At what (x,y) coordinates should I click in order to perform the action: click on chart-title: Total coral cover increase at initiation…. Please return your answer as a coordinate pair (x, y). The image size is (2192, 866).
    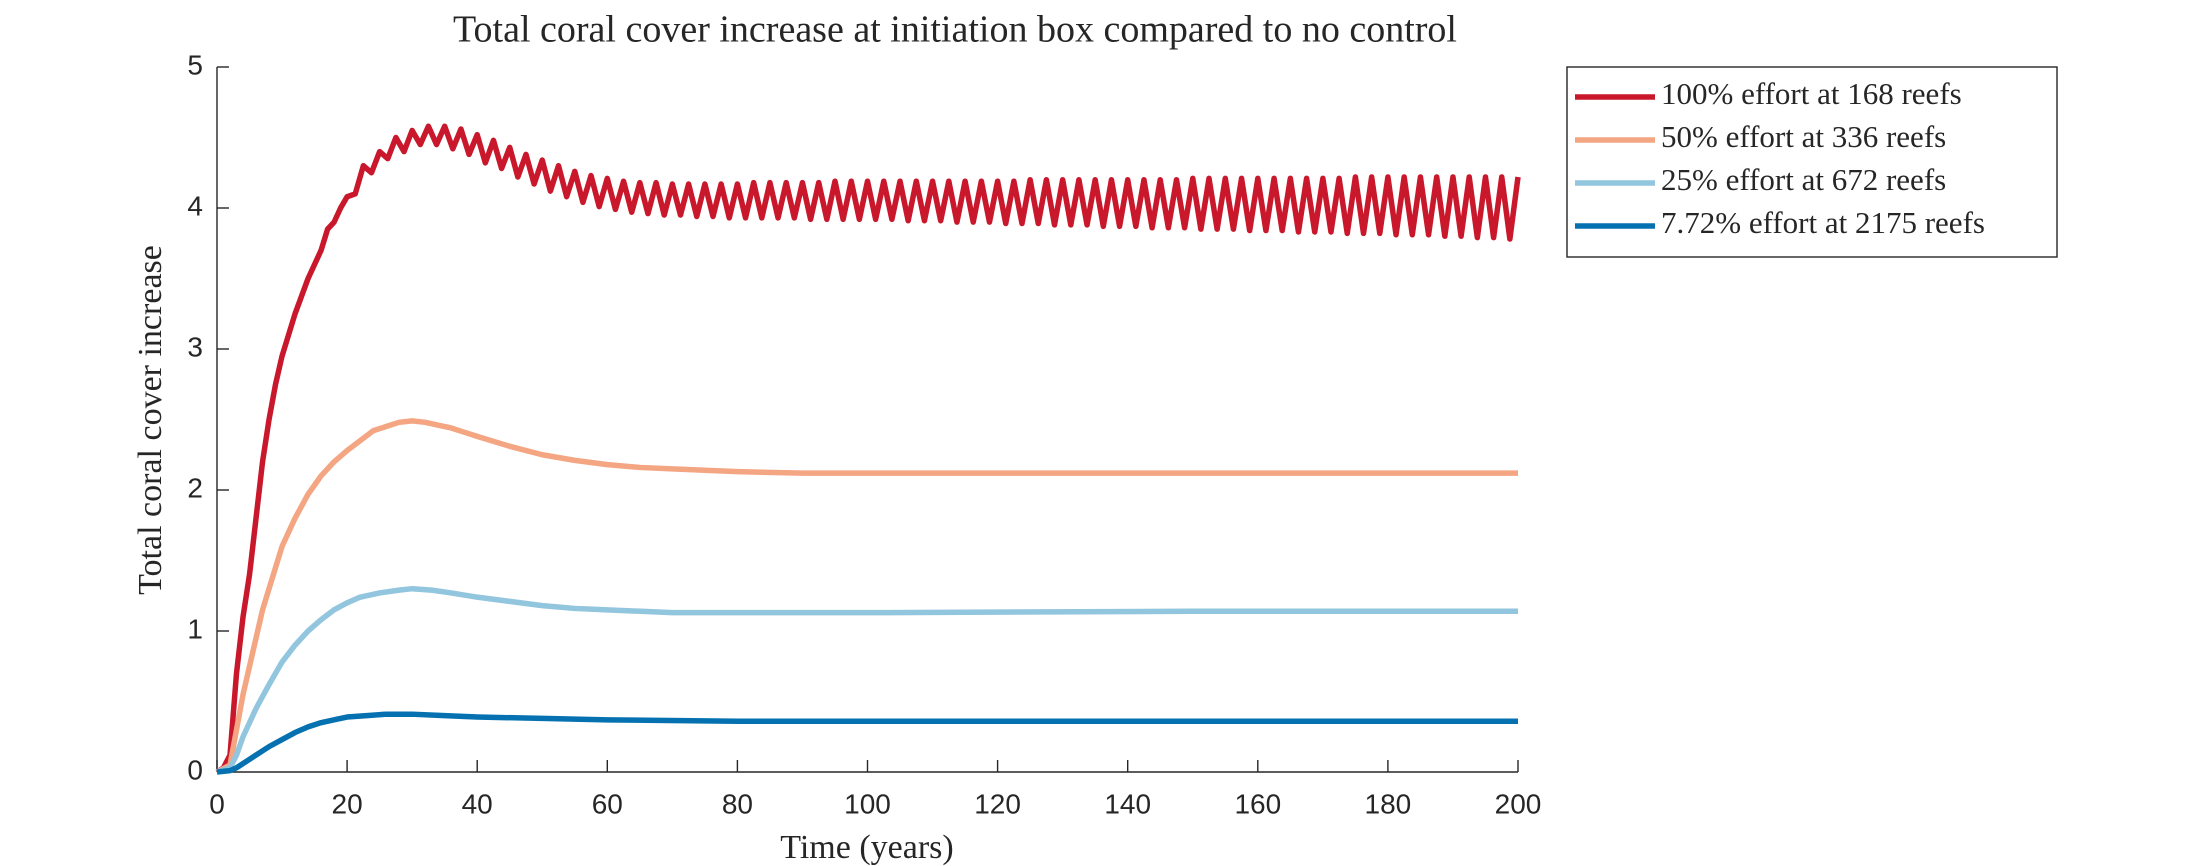
    Looking at the image, I should click on (955, 30).